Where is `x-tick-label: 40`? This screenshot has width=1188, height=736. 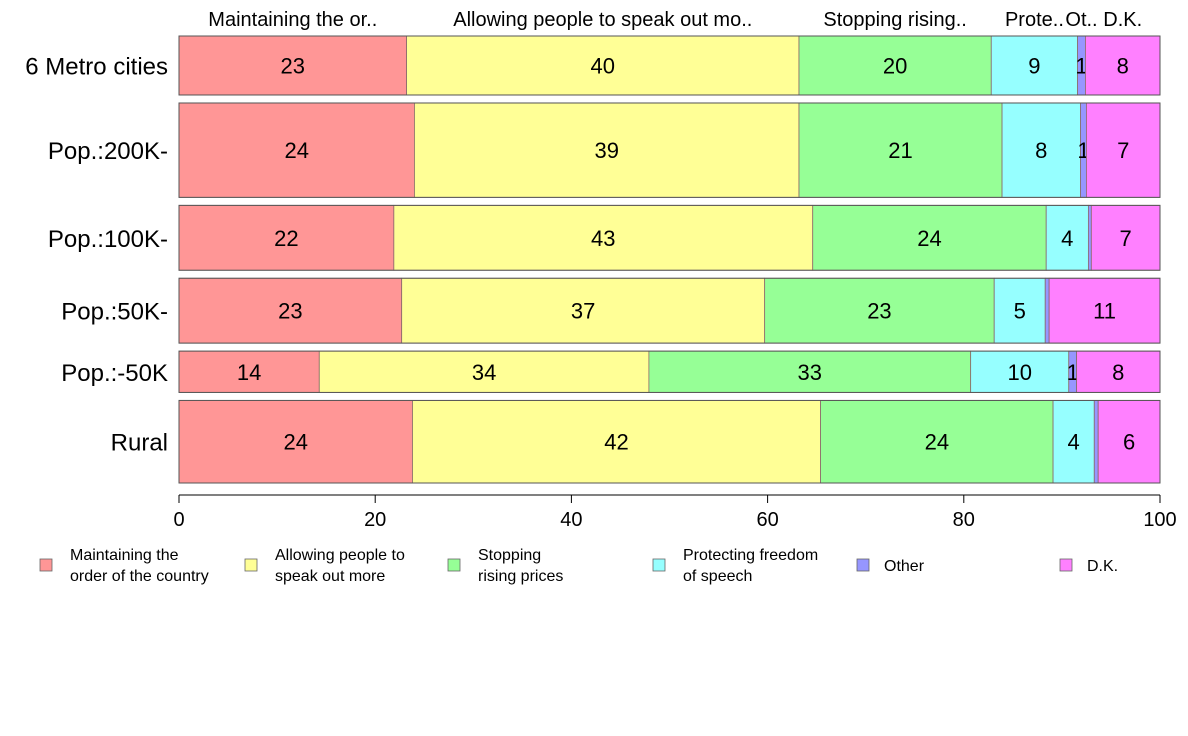
x-tick-label: 40 is located at coordinates (571, 520).